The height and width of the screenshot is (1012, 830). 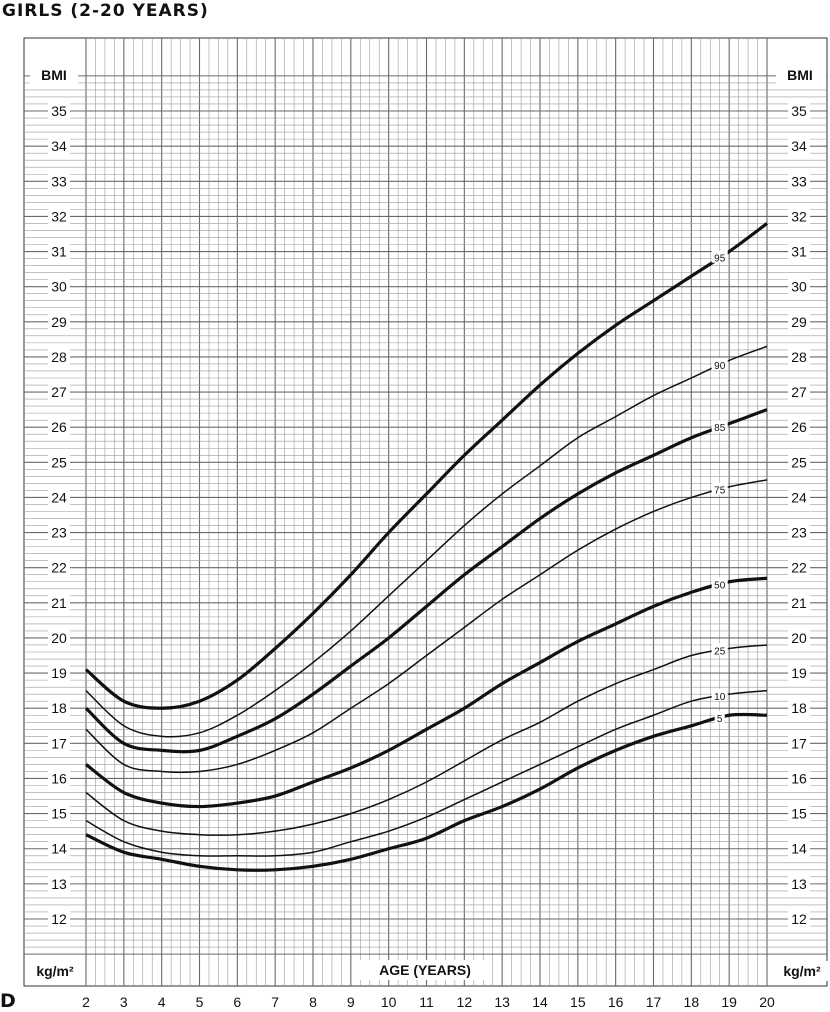 What do you see at coordinates (802, 971) in the screenshot?
I see `right-axis-unit: kg/m²` at bounding box center [802, 971].